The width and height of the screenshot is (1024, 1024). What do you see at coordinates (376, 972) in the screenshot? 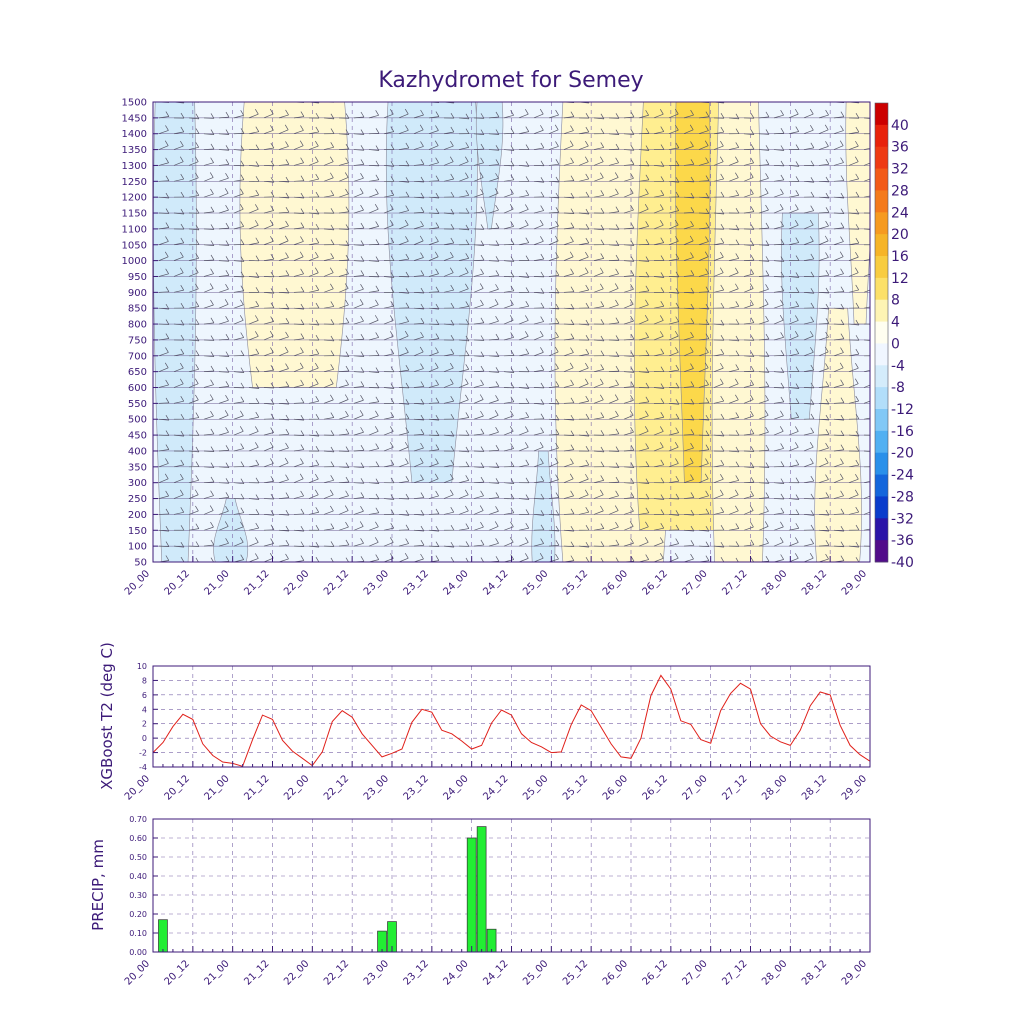
I see `precip-xtick-label: 23_00` at bounding box center [376, 972].